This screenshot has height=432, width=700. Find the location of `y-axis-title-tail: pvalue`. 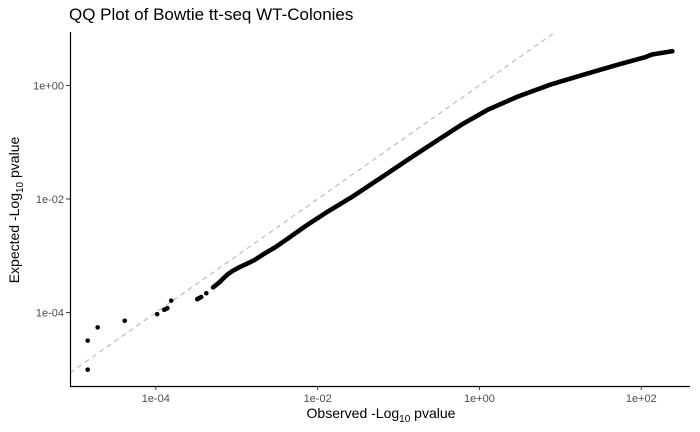

y-axis-title-tail: pvalue is located at coordinates (14, 159).